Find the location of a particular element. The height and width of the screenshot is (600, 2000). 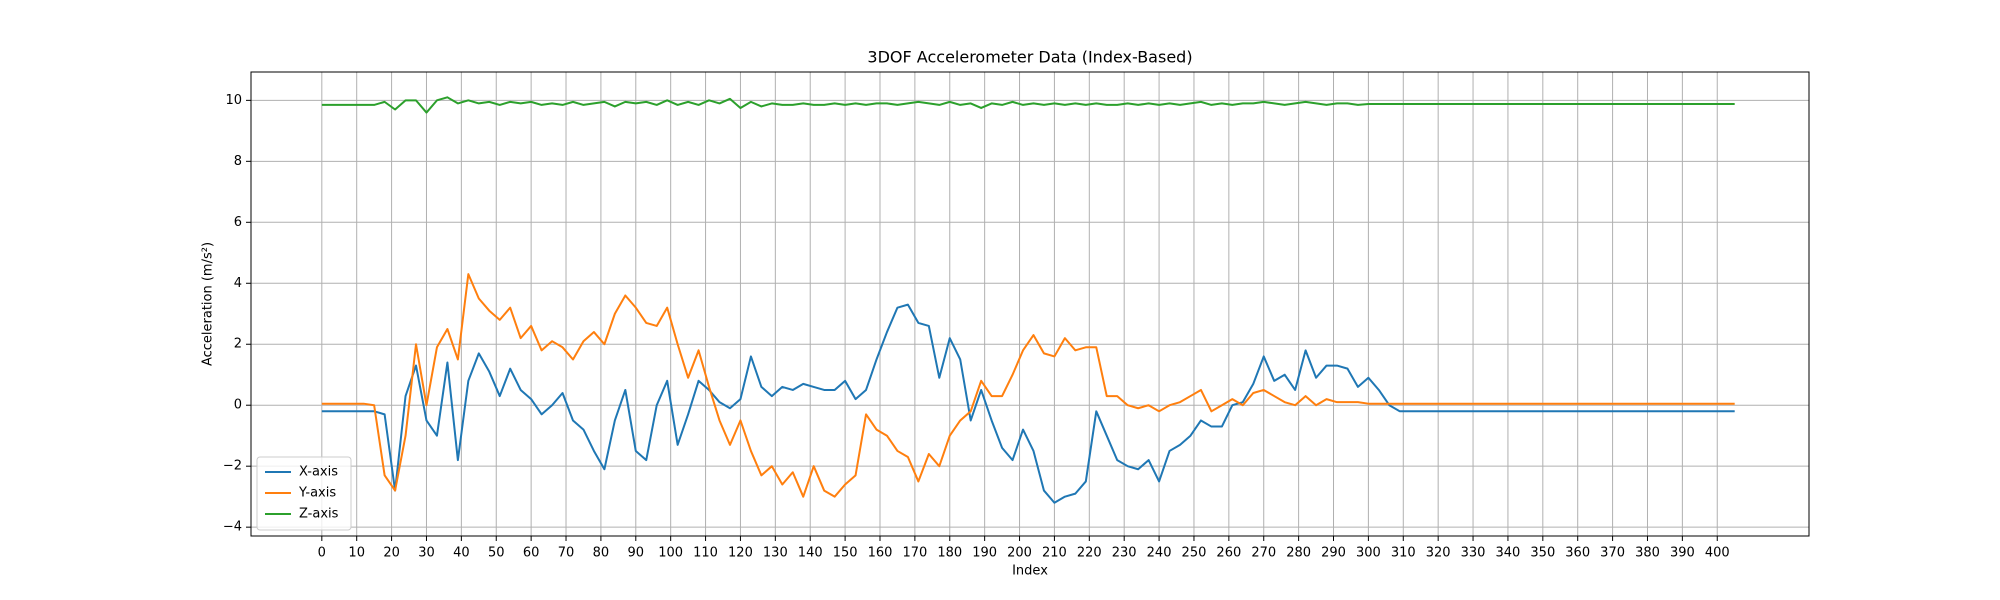

y-tick-label: 0 is located at coordinates (238, 405).